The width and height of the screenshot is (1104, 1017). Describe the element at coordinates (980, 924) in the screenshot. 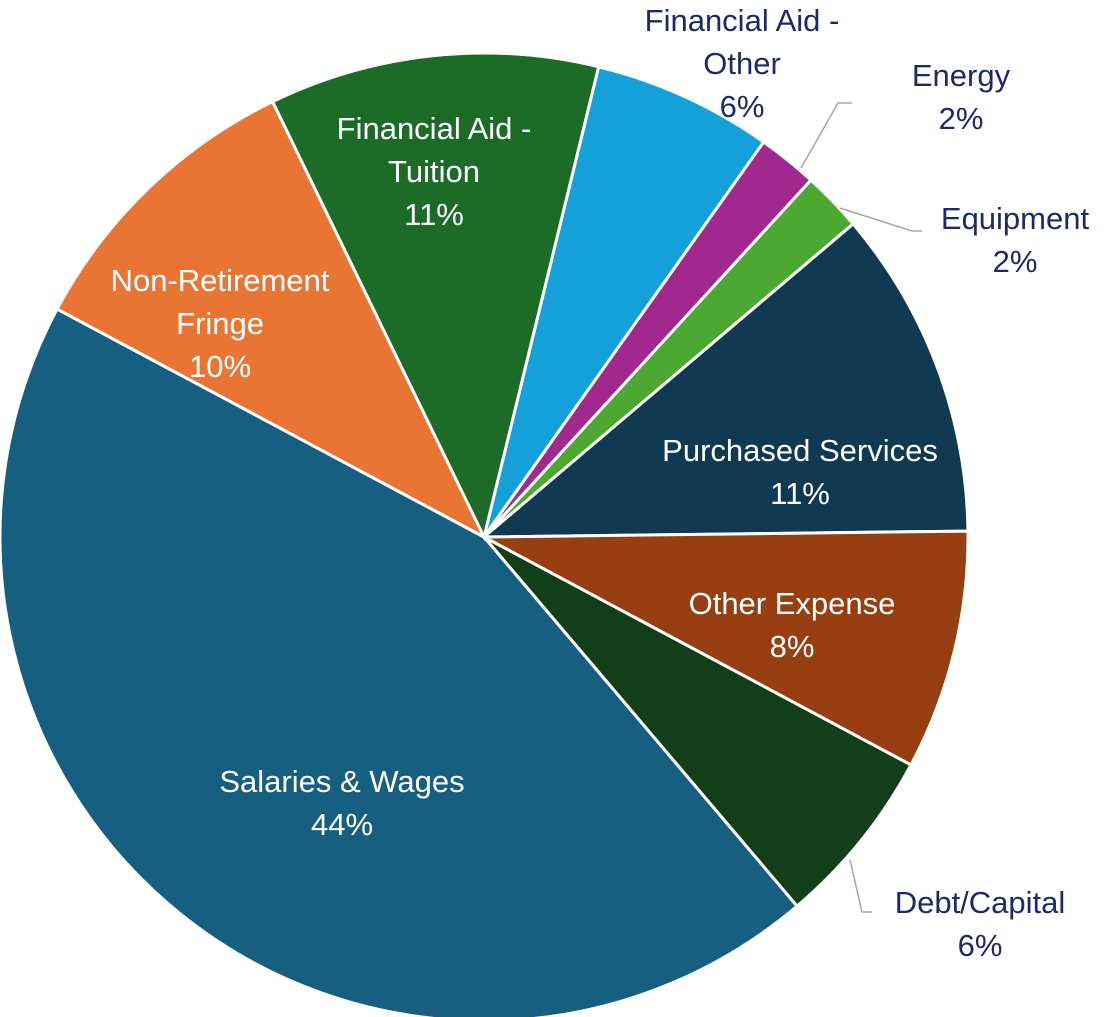

I see `slice-label: Debt/Capital 6%` at that location.